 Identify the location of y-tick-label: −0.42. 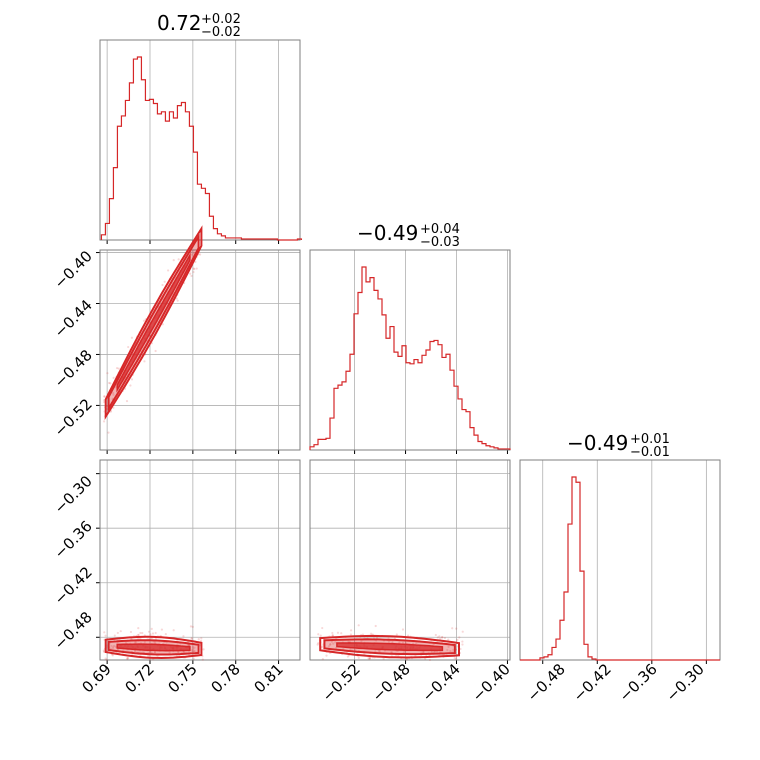
(73, 585).